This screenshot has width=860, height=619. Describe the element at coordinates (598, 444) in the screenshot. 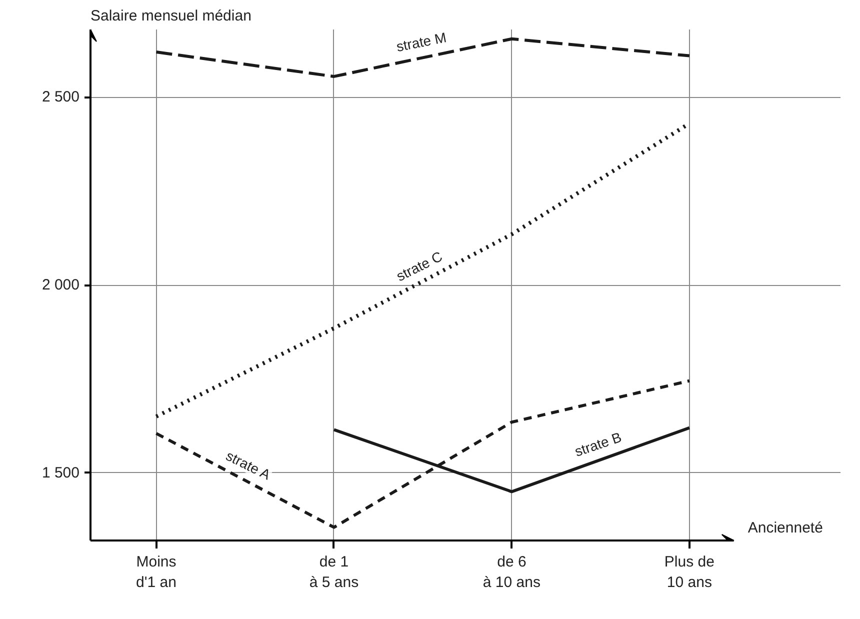

I see `text: strate B` at that location.